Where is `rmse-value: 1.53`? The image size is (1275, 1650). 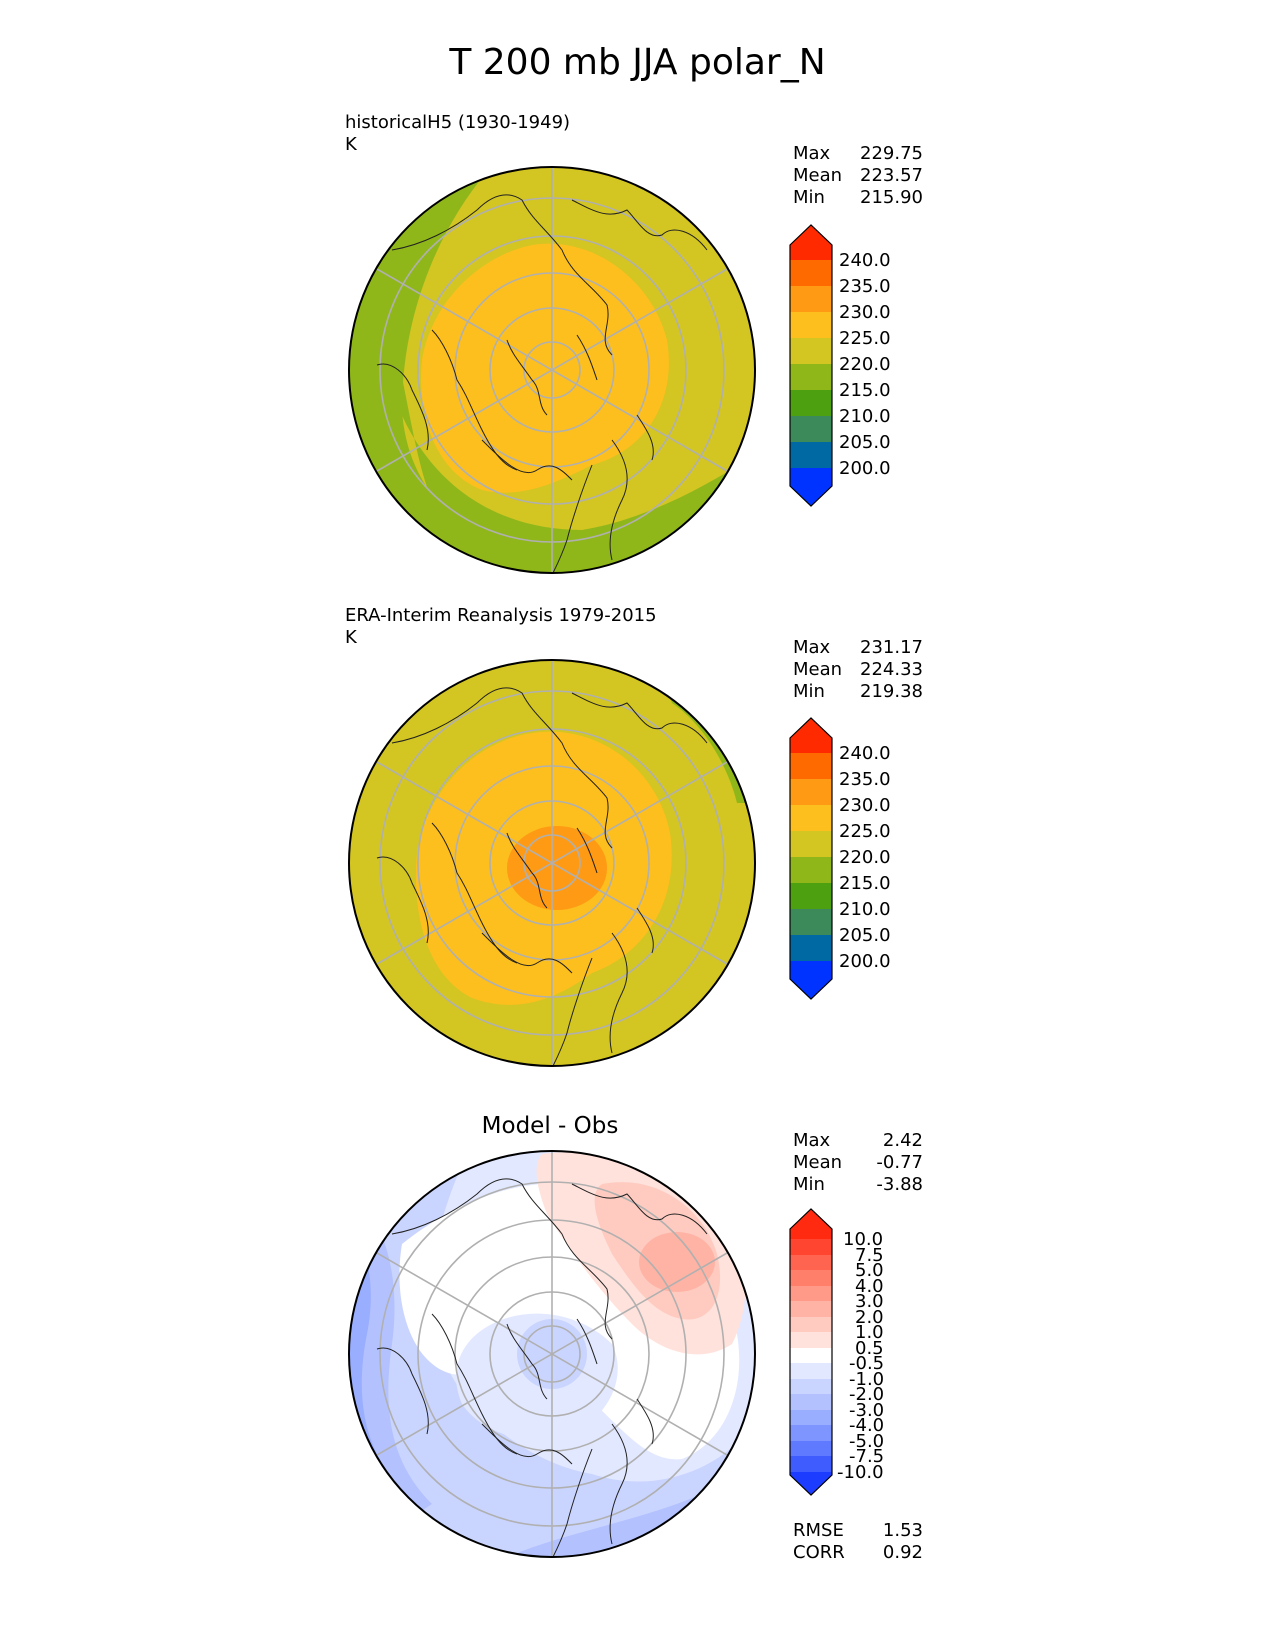
rmse-value: 1.53 is located at coordinates (902, 1530).